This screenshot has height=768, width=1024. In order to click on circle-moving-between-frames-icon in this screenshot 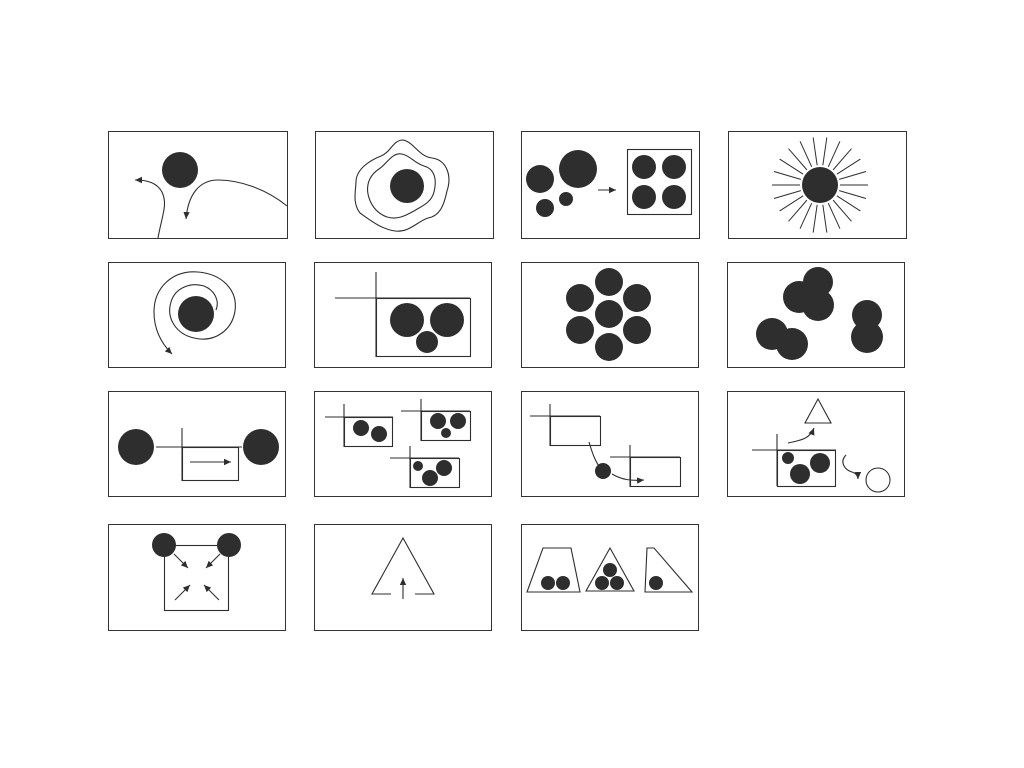, I will do `click(606, 446)`.